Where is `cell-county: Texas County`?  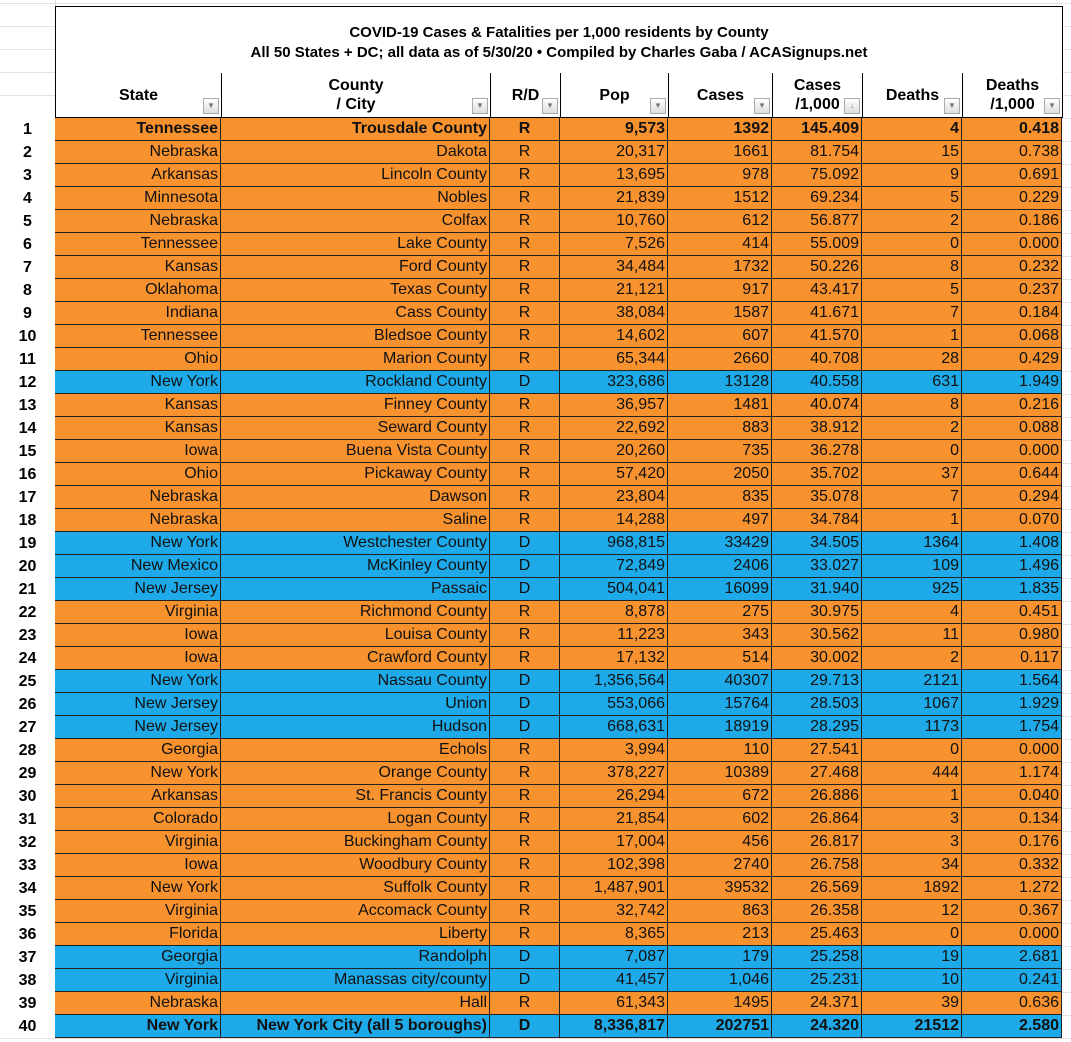 cell-county: Texas County is located at coordinates (355, 290).